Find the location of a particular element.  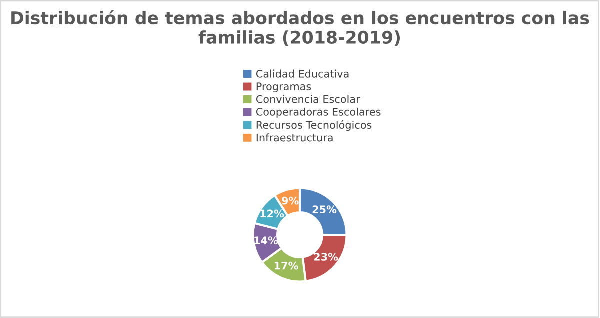

data-label: 9% is located at coordinates (290, 200).